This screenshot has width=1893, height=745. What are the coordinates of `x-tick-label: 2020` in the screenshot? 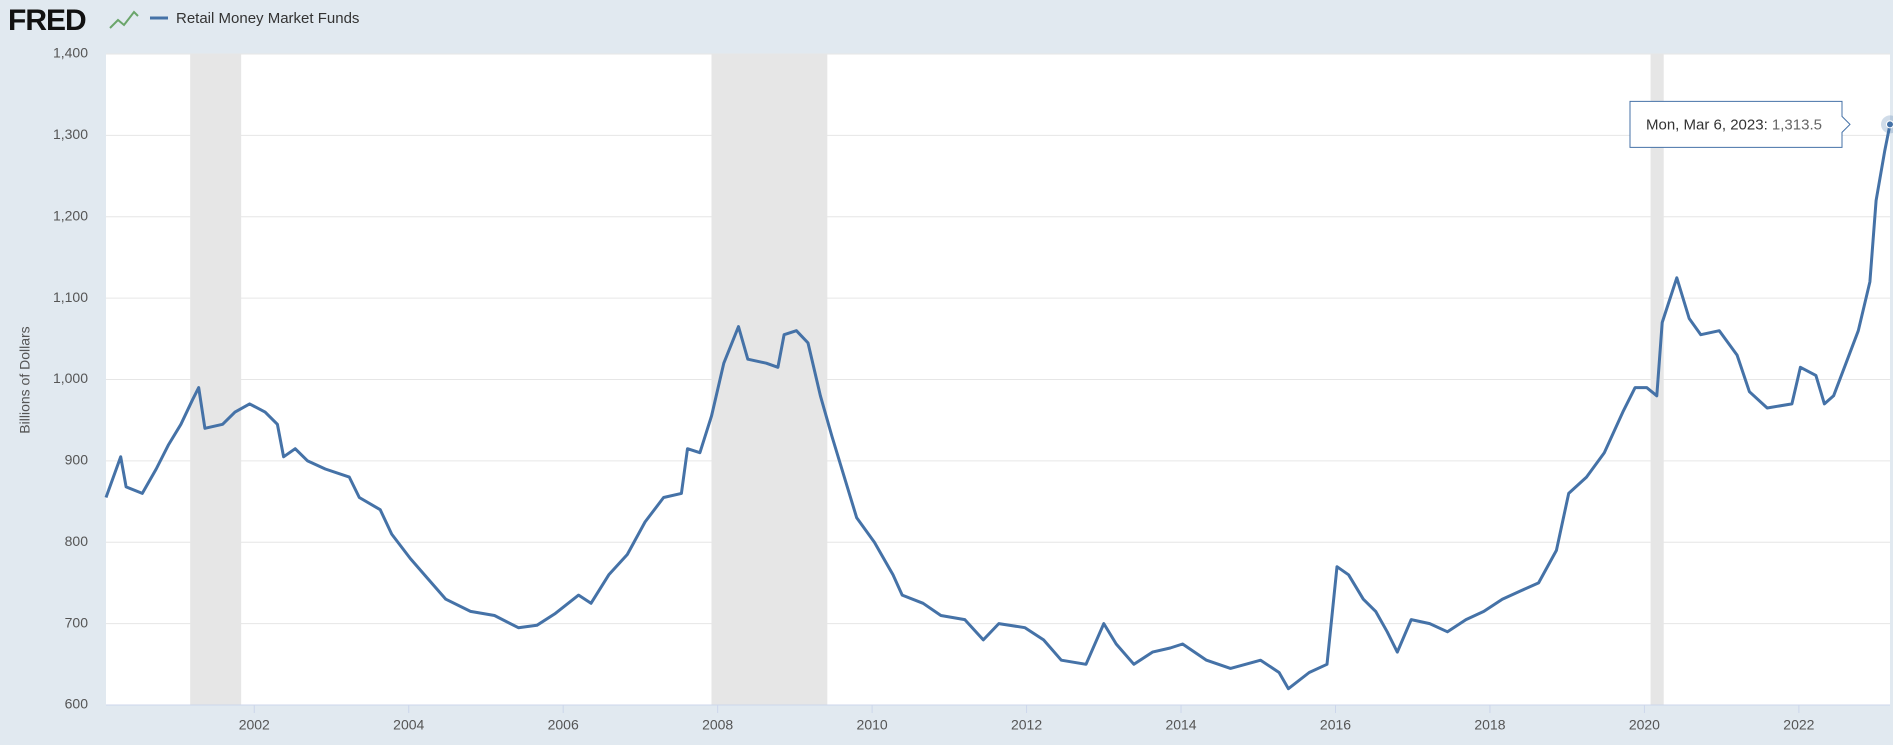 It's located at (1644, 725).